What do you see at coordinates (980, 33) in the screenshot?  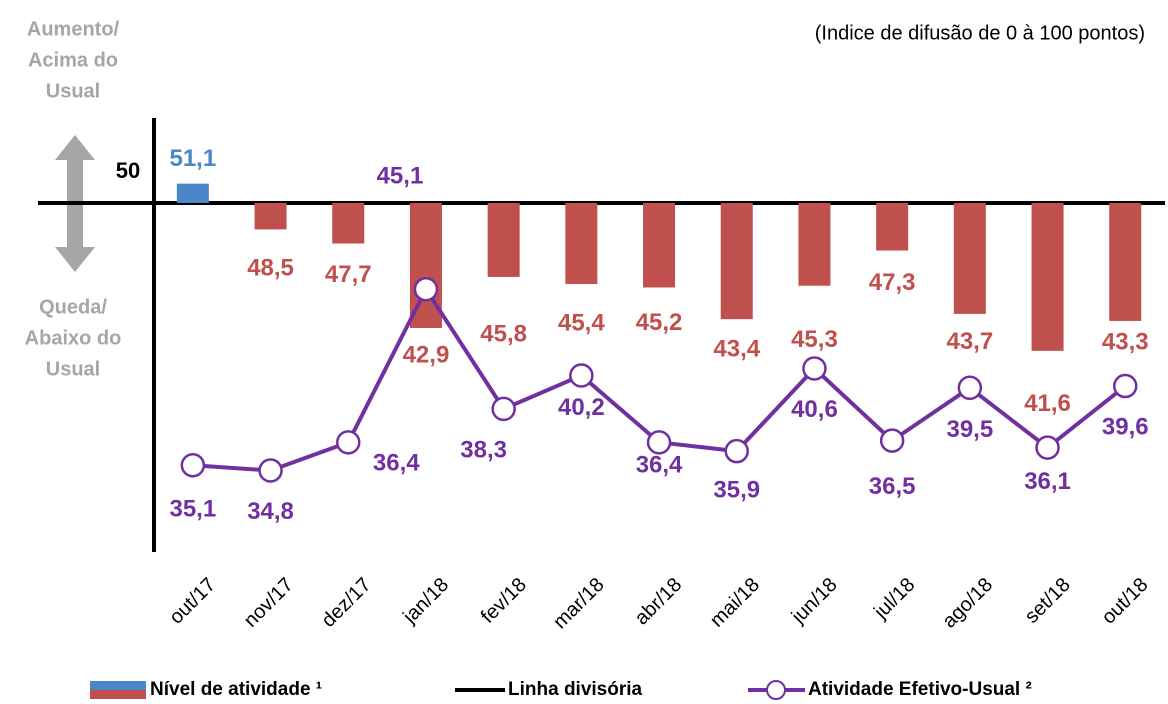 I see `chart-note: (Indice de difusão de 0 à 100 pontos)` at bounding box center [980, 33].